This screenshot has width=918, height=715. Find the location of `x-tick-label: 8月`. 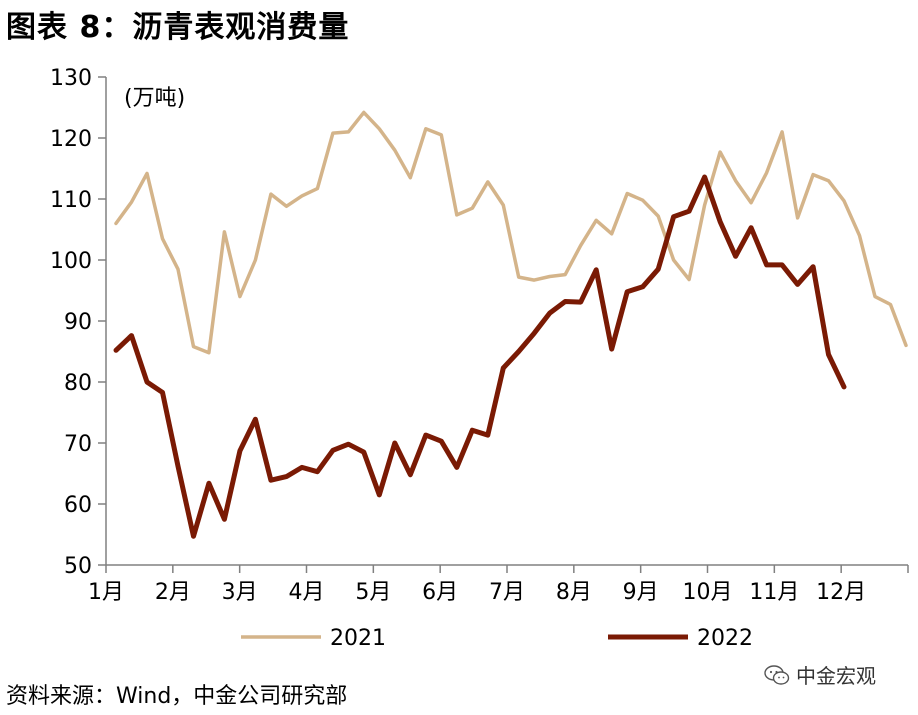

x-tick-label: 8月 is located at coordinates (574, 592).